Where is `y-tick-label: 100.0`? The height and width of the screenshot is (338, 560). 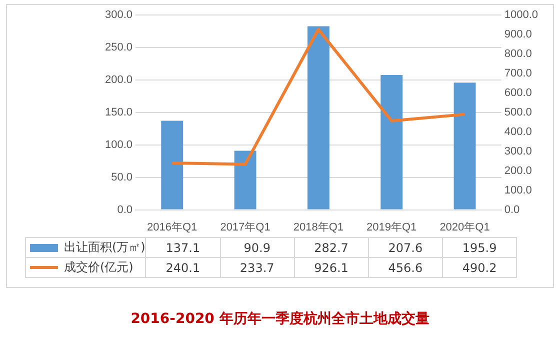
y-tick-label: 100.0 is located at coordinates (118, 144).